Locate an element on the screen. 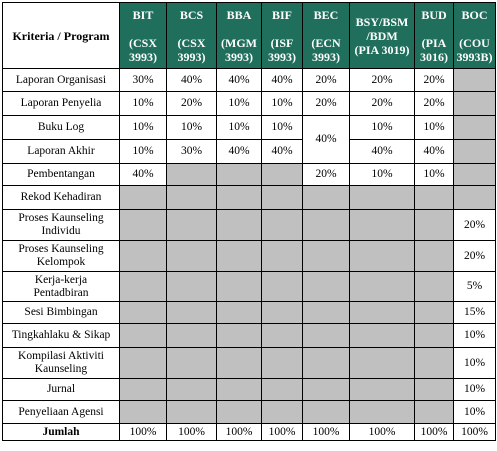  criteria-label: Jurnal is located at coordinates (61, 389).